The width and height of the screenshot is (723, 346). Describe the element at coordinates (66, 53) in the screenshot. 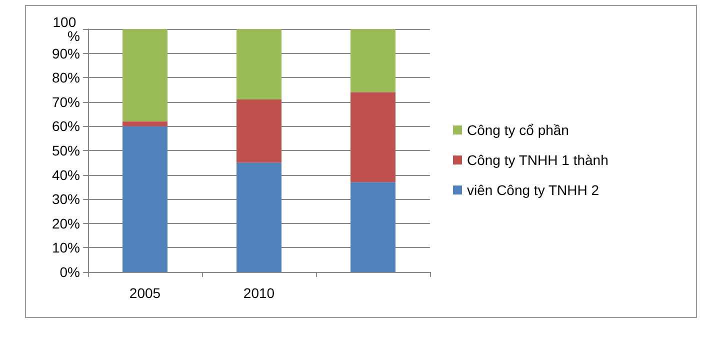

I see `y-tick-label: 90%` at that location.